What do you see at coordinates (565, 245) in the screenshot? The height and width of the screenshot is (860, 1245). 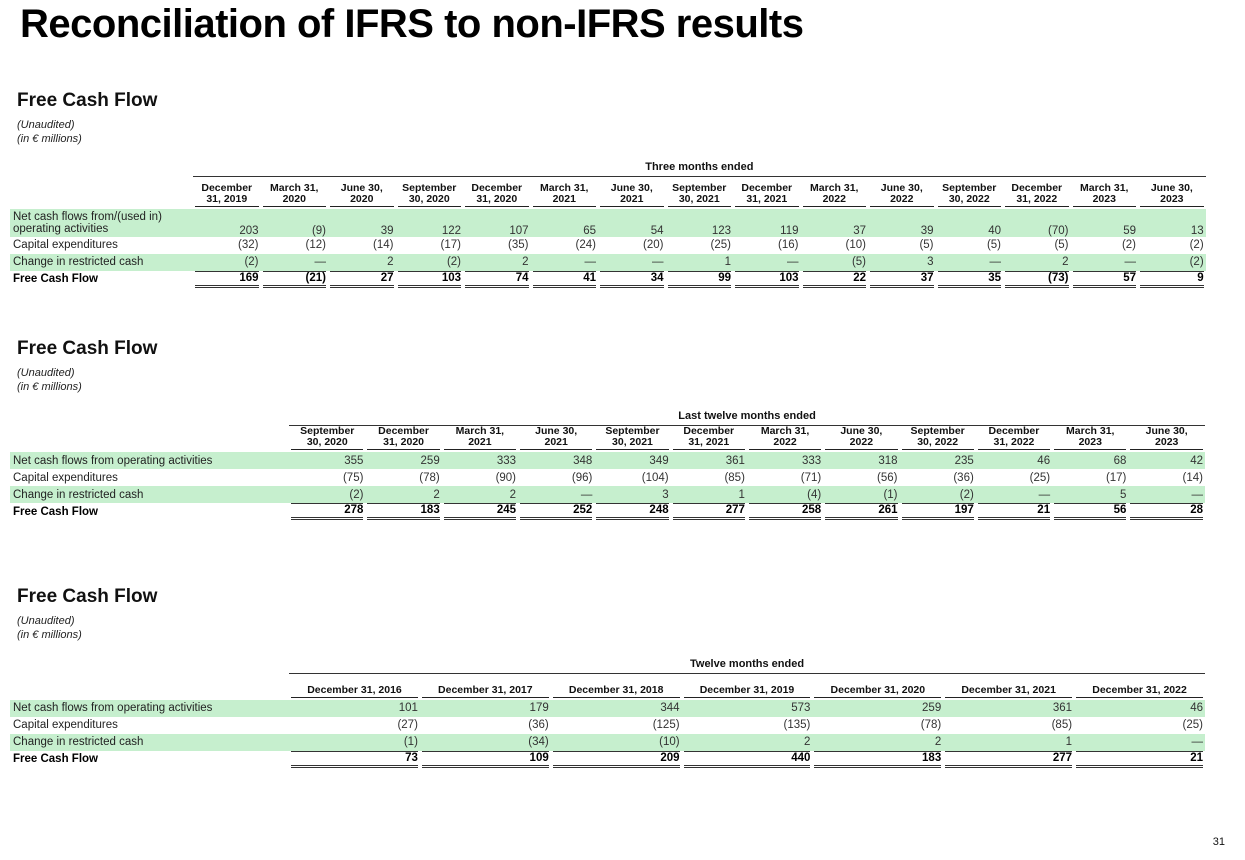 I see `table-cell: (24)` at bounding box center [565, 245].